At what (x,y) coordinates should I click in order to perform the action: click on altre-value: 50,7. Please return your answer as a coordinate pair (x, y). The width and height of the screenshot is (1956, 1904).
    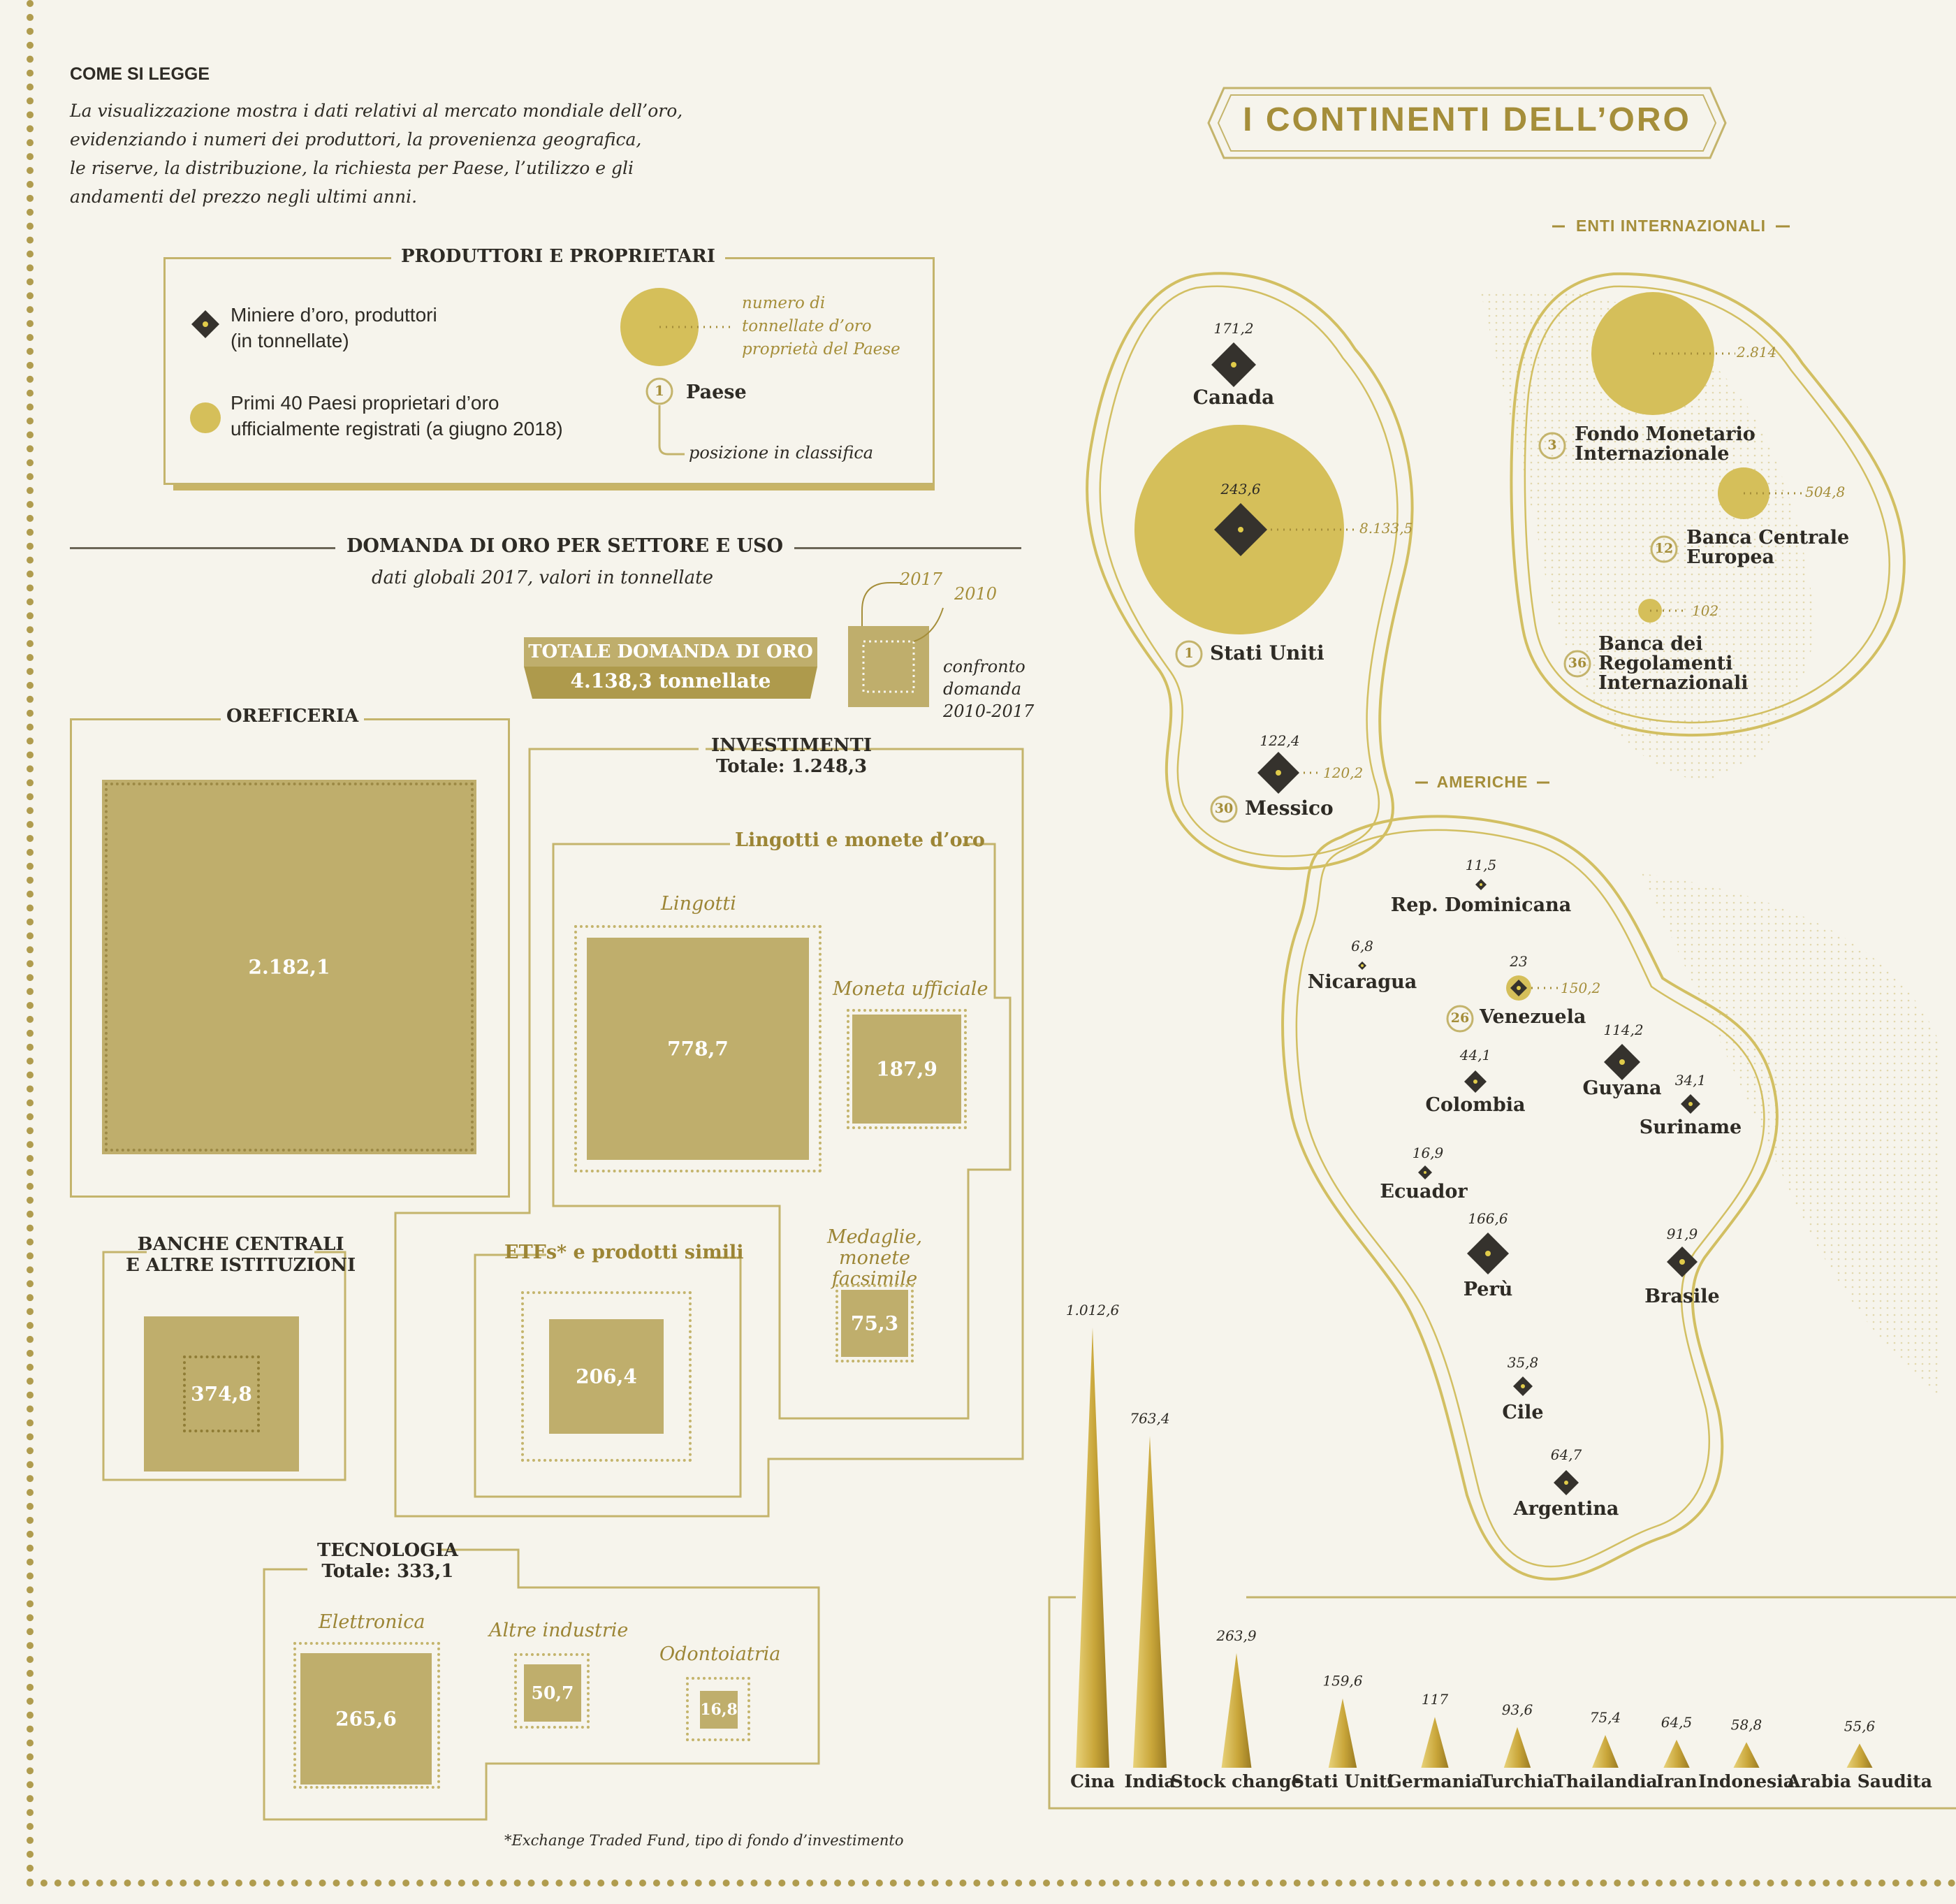
    Looking at the image, I should click on (552, 1693).